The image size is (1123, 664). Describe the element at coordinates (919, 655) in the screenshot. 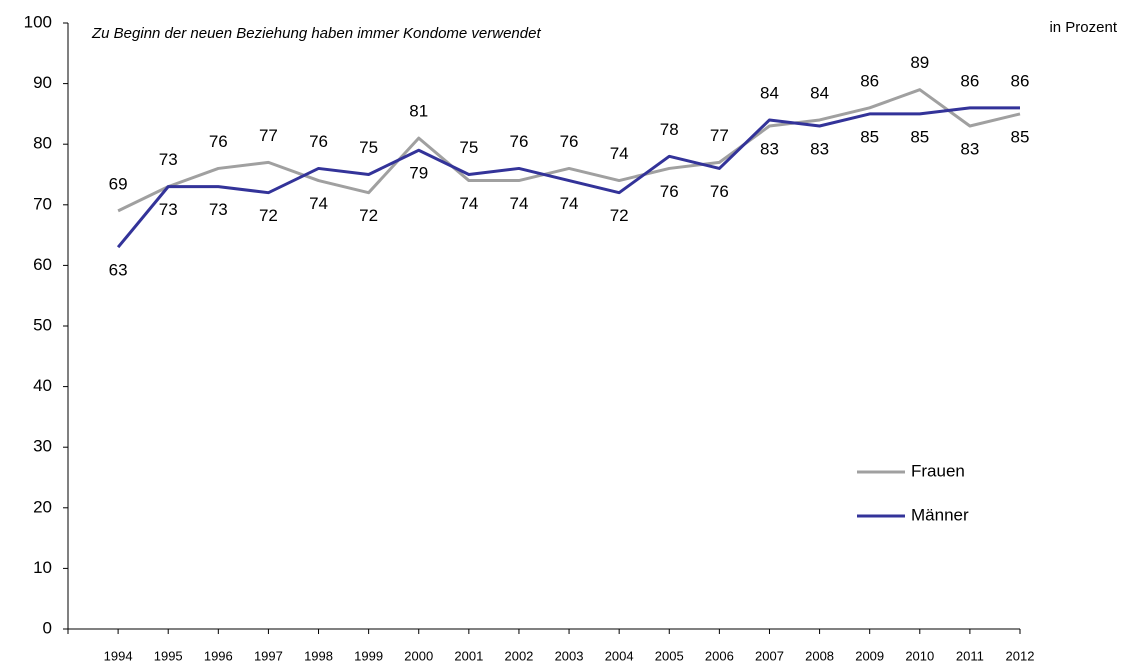

I see `x-tick-label: 2010` at that location.